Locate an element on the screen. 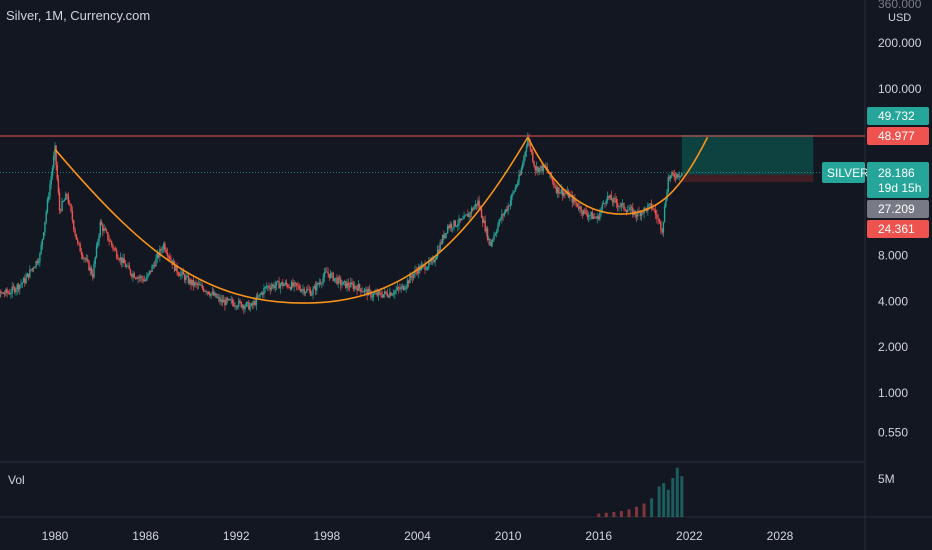 This screenshot has width=932, height=550. x-tick-label: 2022 is located at coordinates (689, 536).